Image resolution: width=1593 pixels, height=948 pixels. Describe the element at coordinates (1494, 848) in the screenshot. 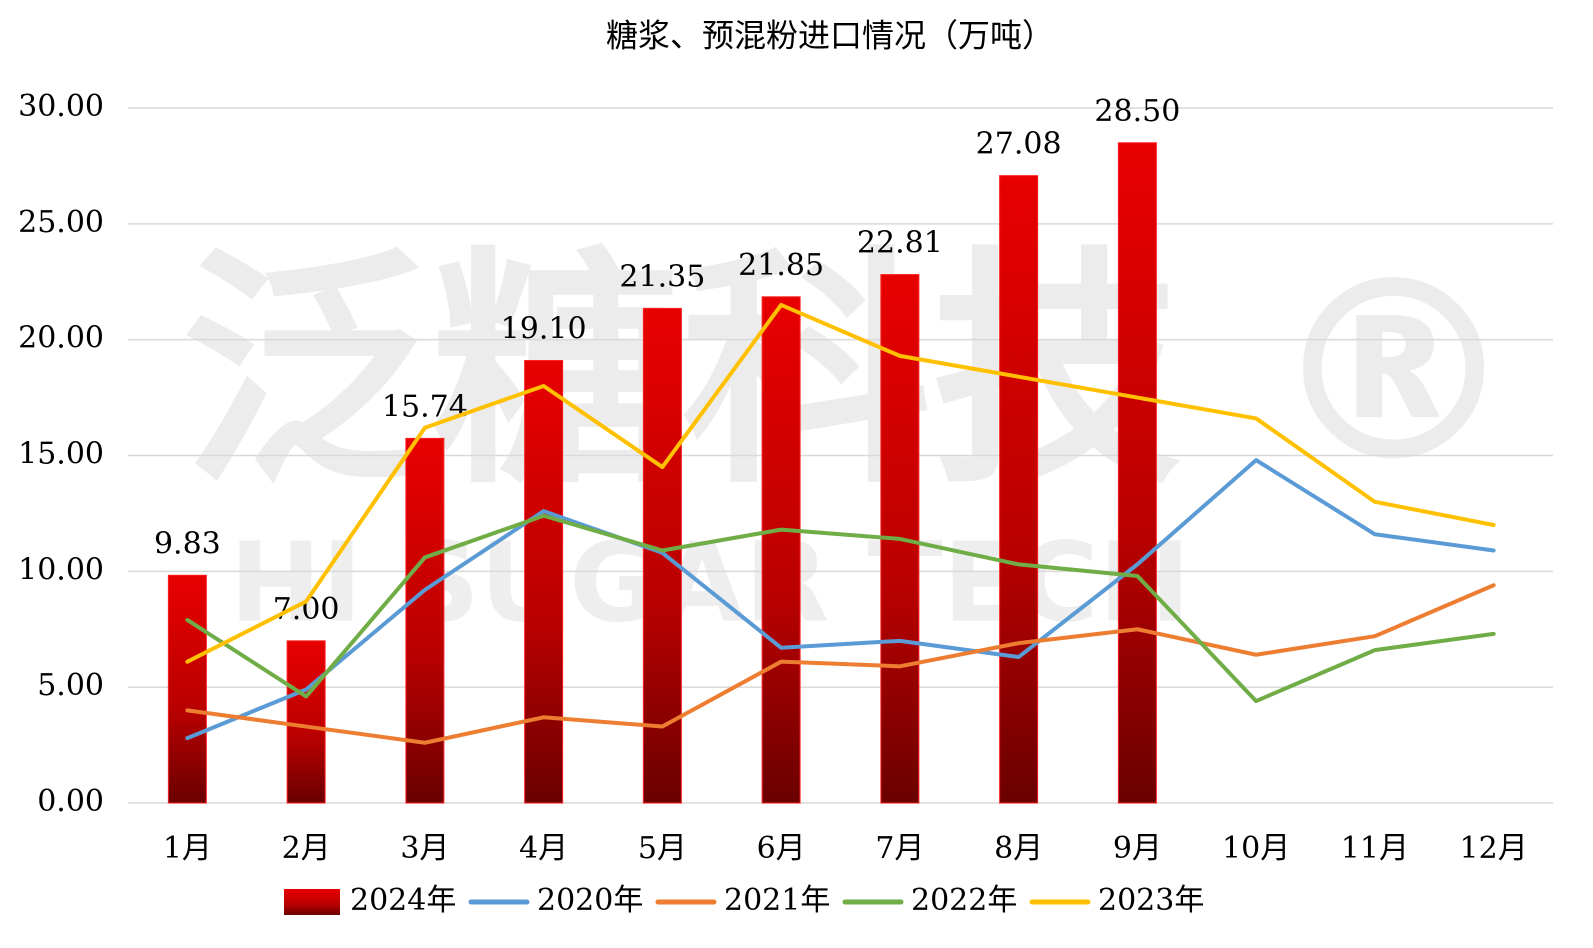

I see `x-tick-label: 12月` at that location.